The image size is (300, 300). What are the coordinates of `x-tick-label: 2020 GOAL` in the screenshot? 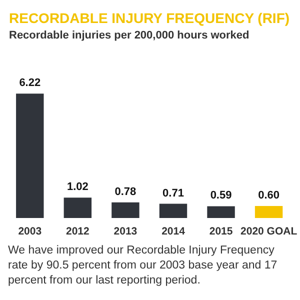 It's located at (269, 232).